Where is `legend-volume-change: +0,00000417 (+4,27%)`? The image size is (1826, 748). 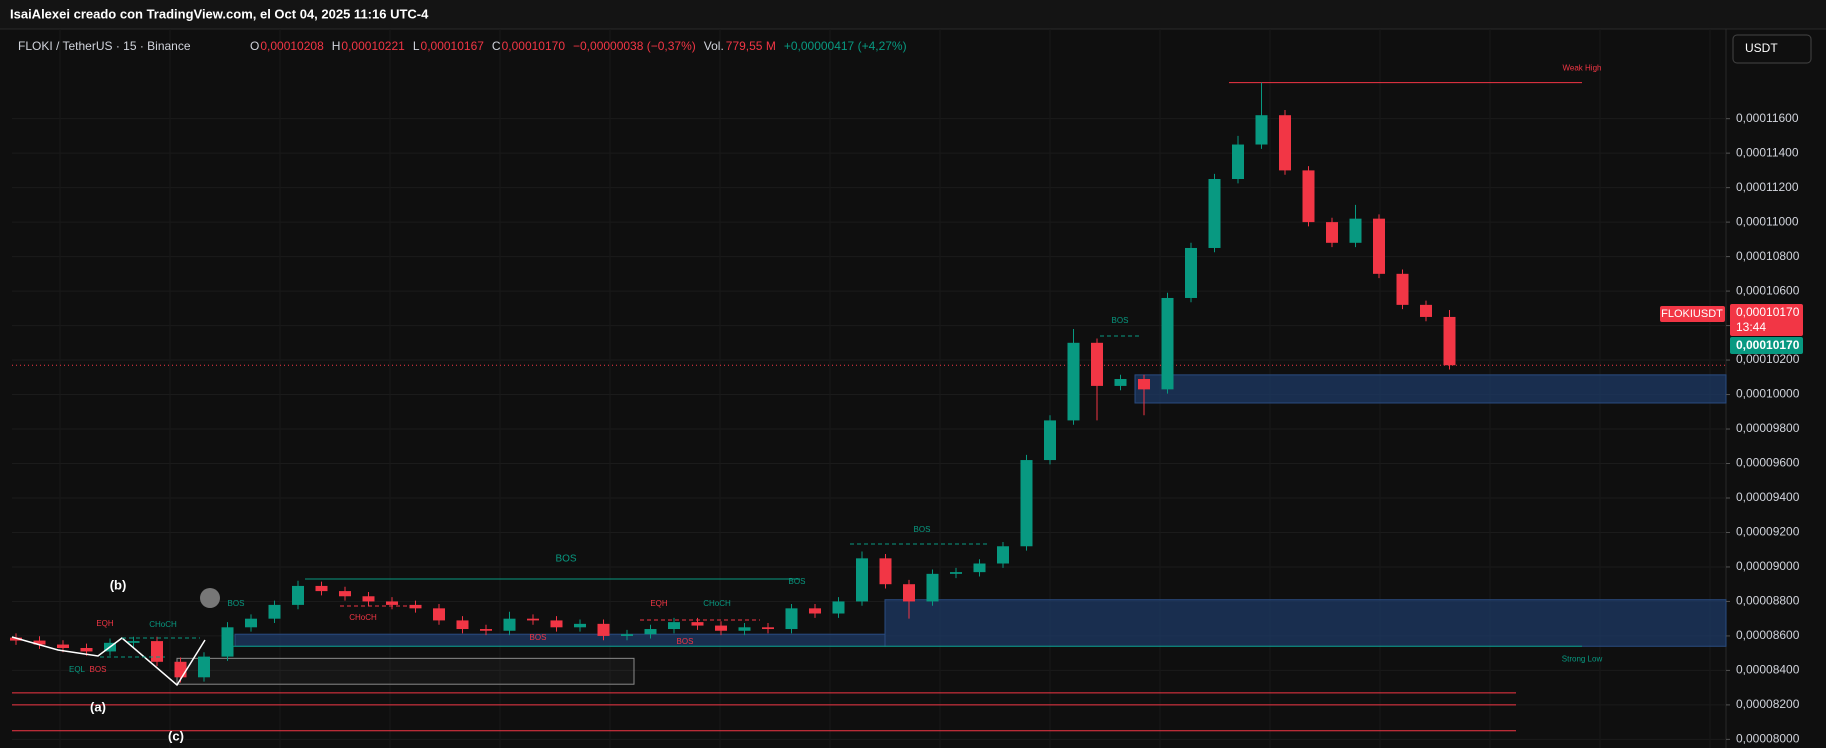
legend-volume-change: +0,00000417 (+4,27%) is located at coordinates (845, 46).